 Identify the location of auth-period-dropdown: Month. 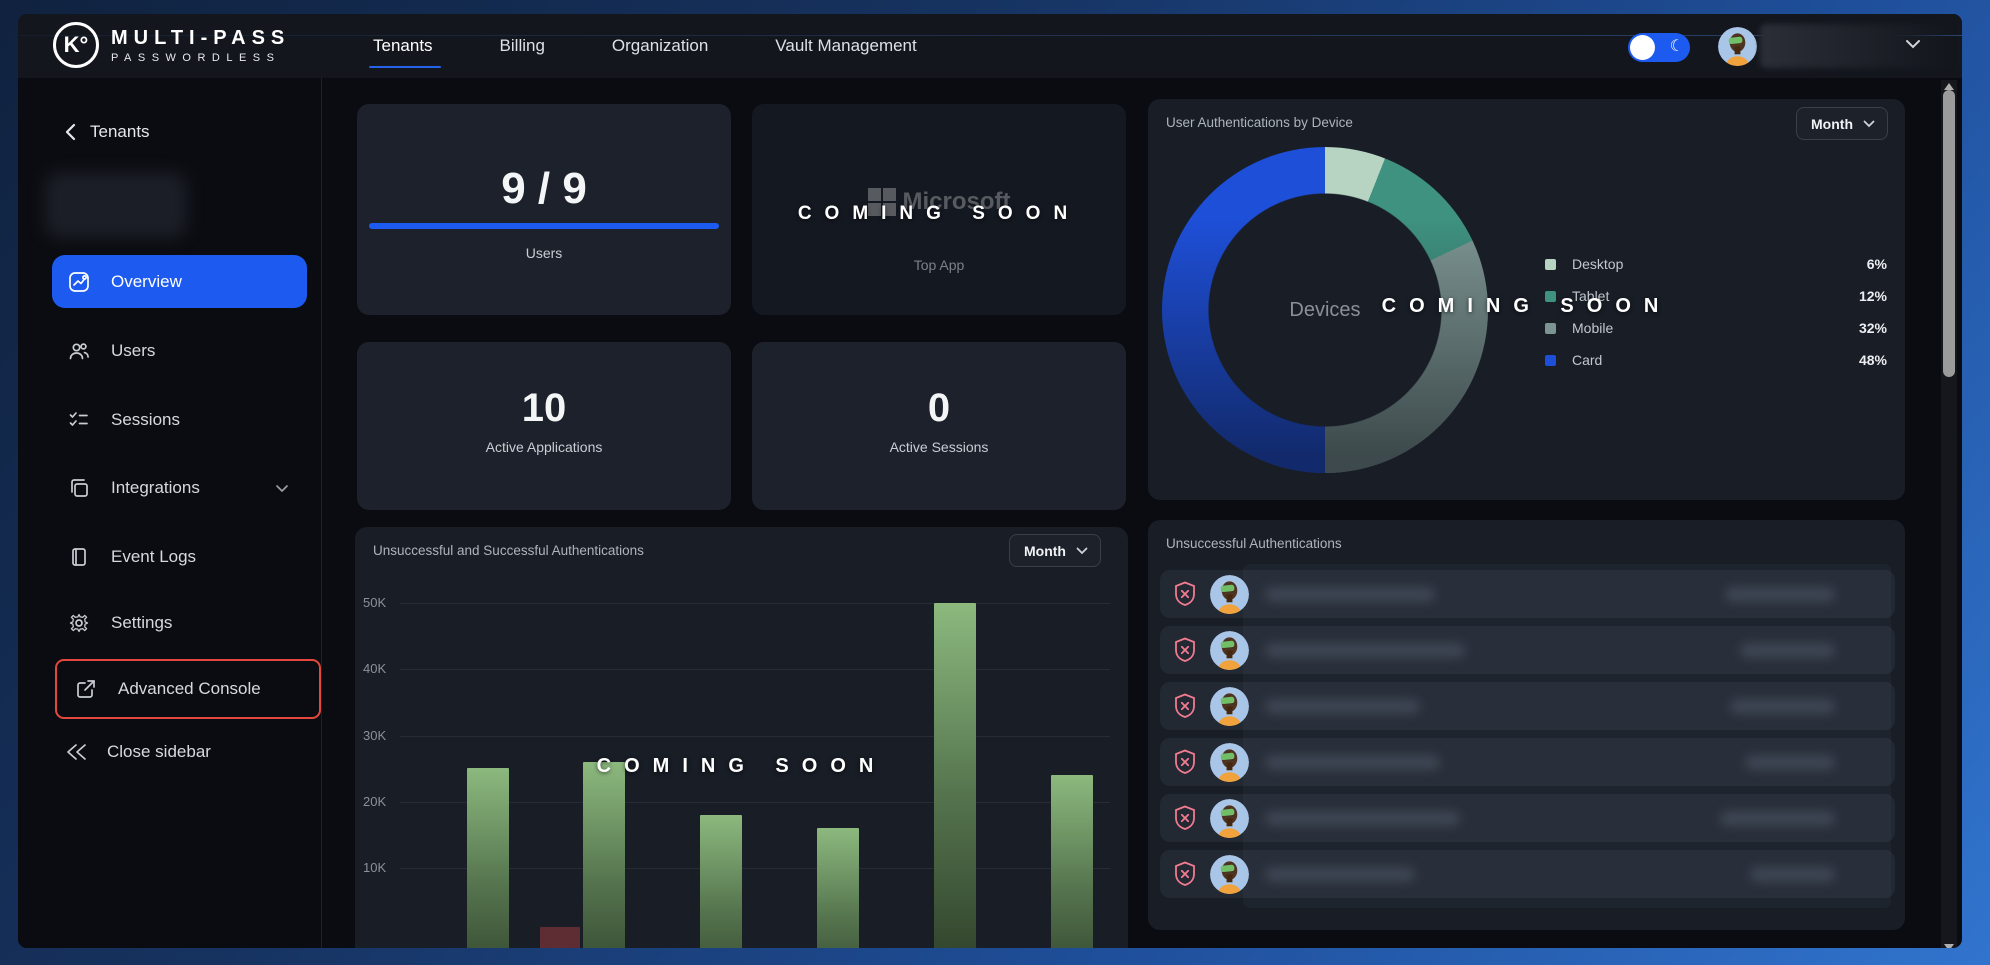
(1055, 550).